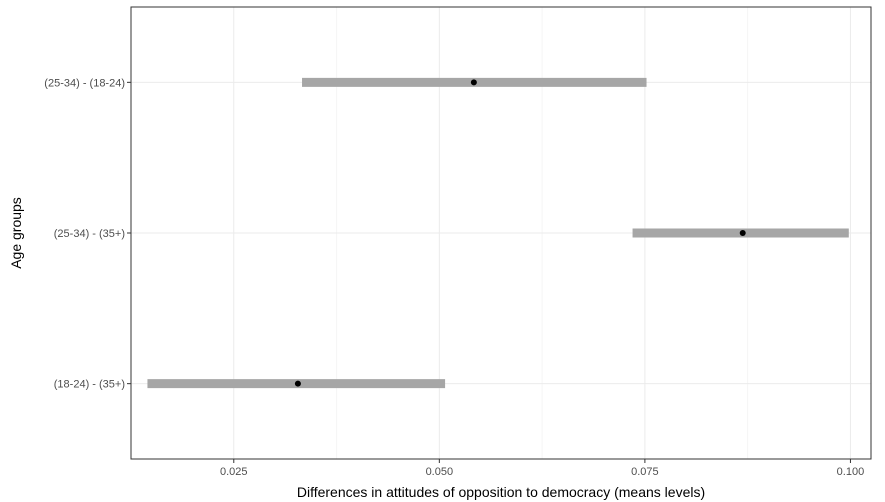  What do you see at coordinates (234, 472) in the screenshot?
I see `x-tick-label: 0.025` at bounding box center [234, 472].